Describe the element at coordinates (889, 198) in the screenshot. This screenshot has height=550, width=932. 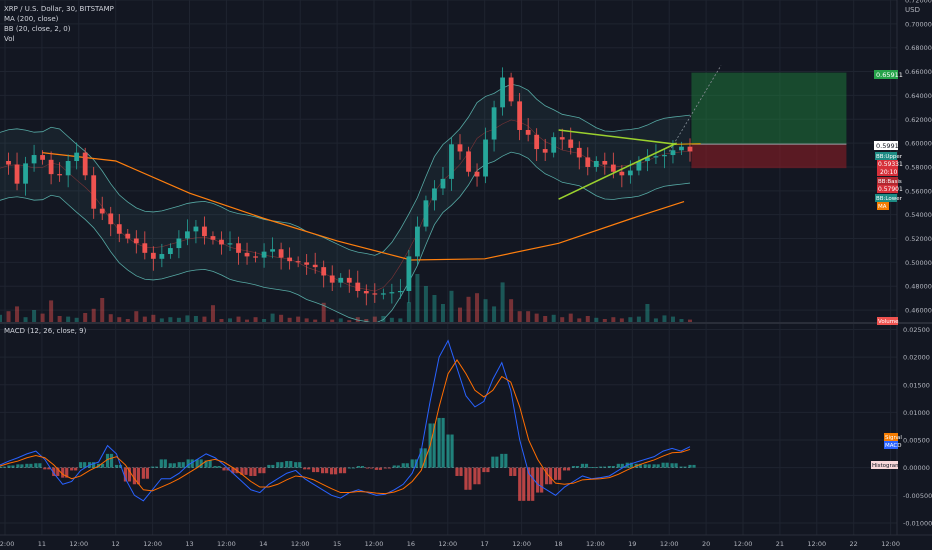
I see `tag-bb-lower: BB:Lower` at that location.